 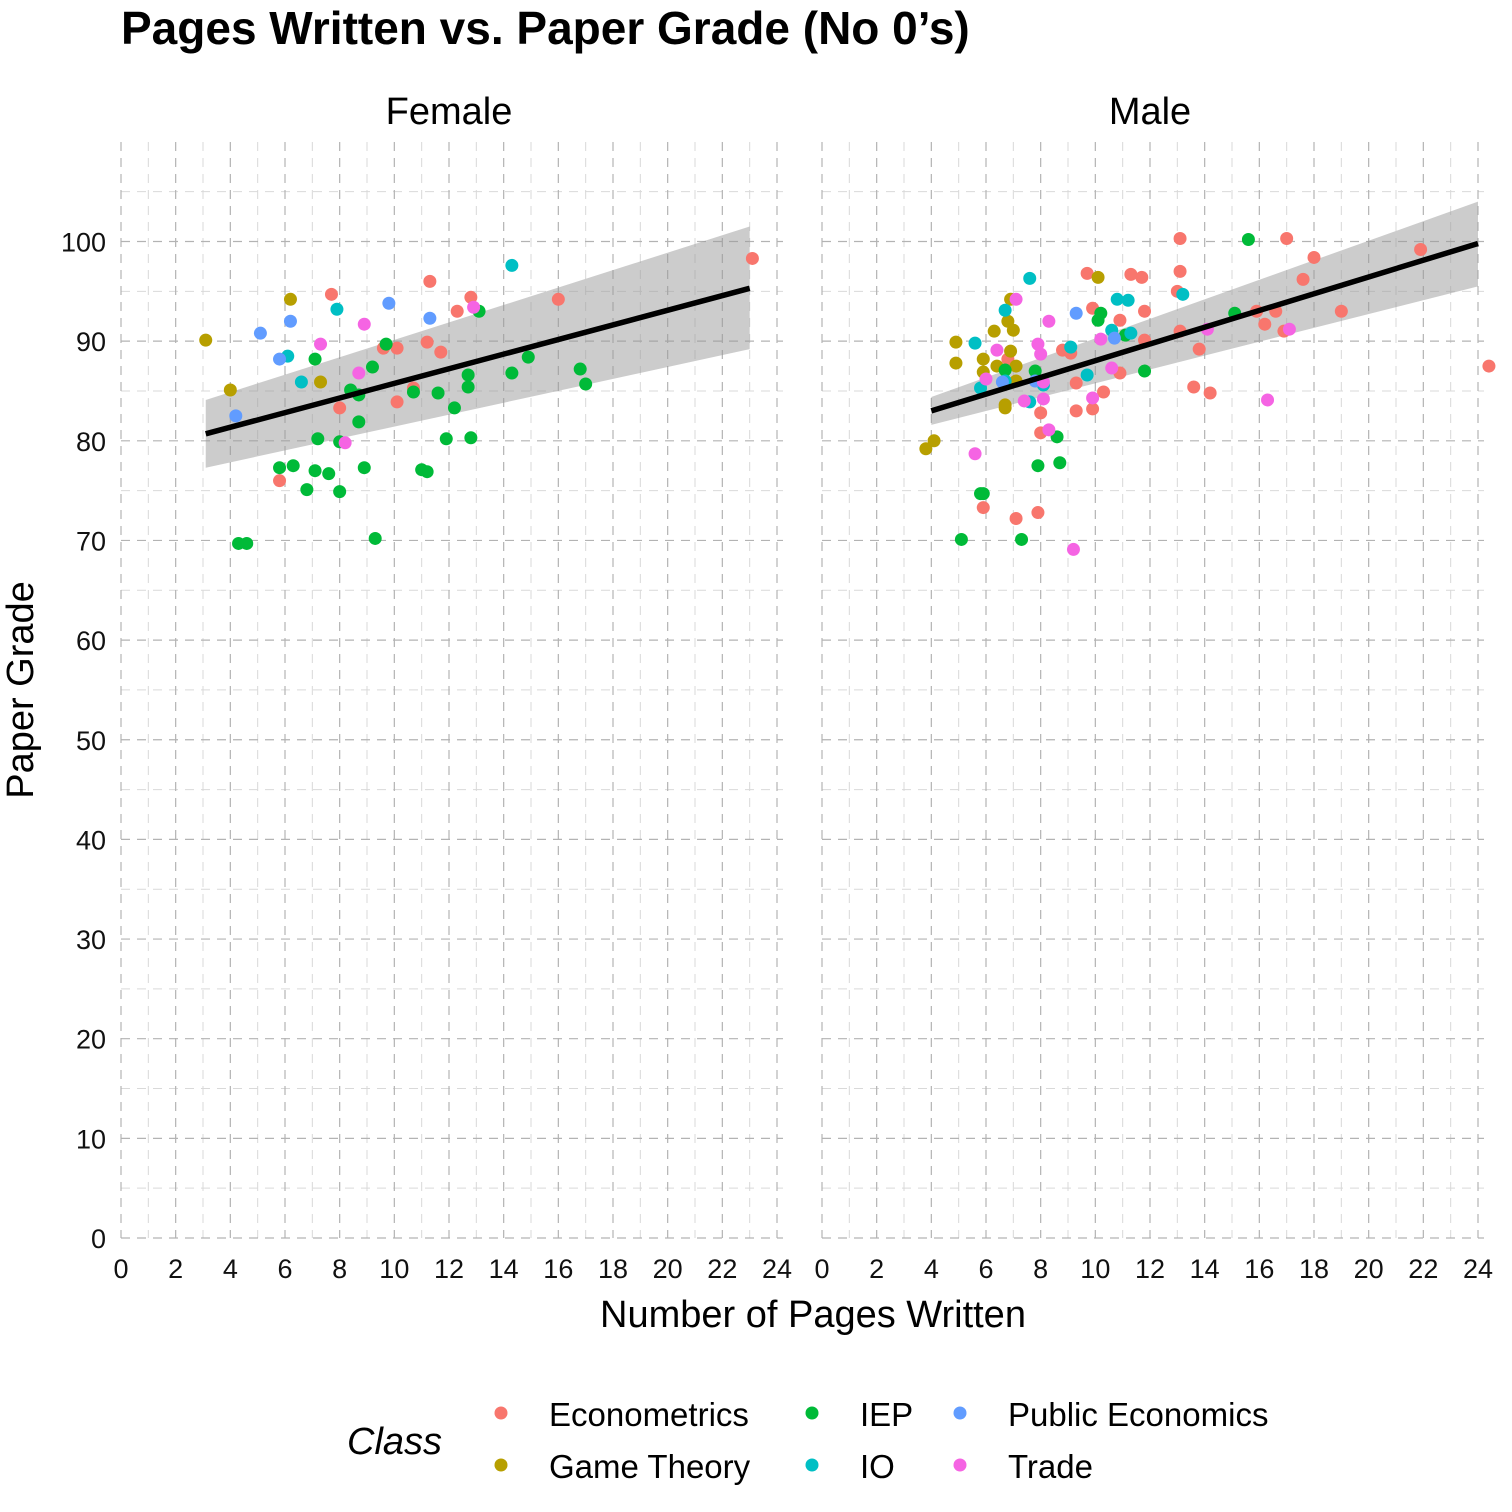 What do you see at coordinates (545, 28) in the screenshot?
I see `chart-title: Pages Written vs. Paper Grade (No 0’s)` at bounding box center [545, 28].